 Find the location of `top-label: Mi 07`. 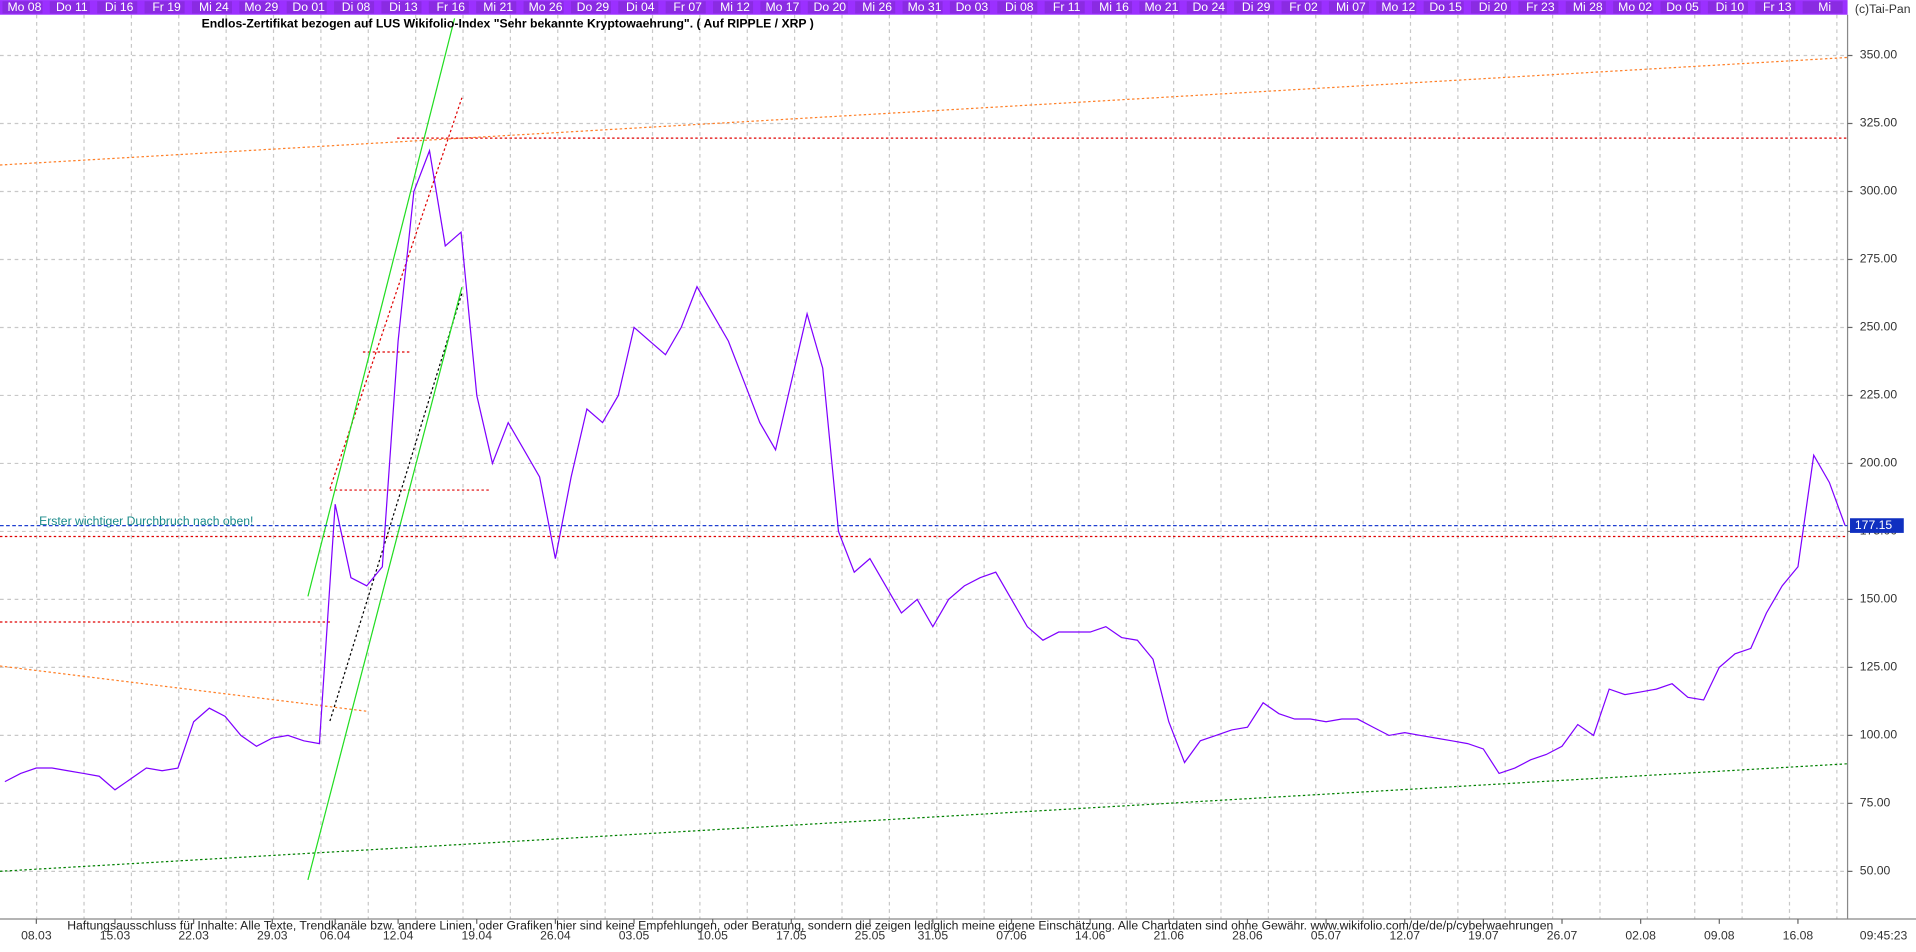

top-label: Mi 07 is located at coordinates (1351, 7).